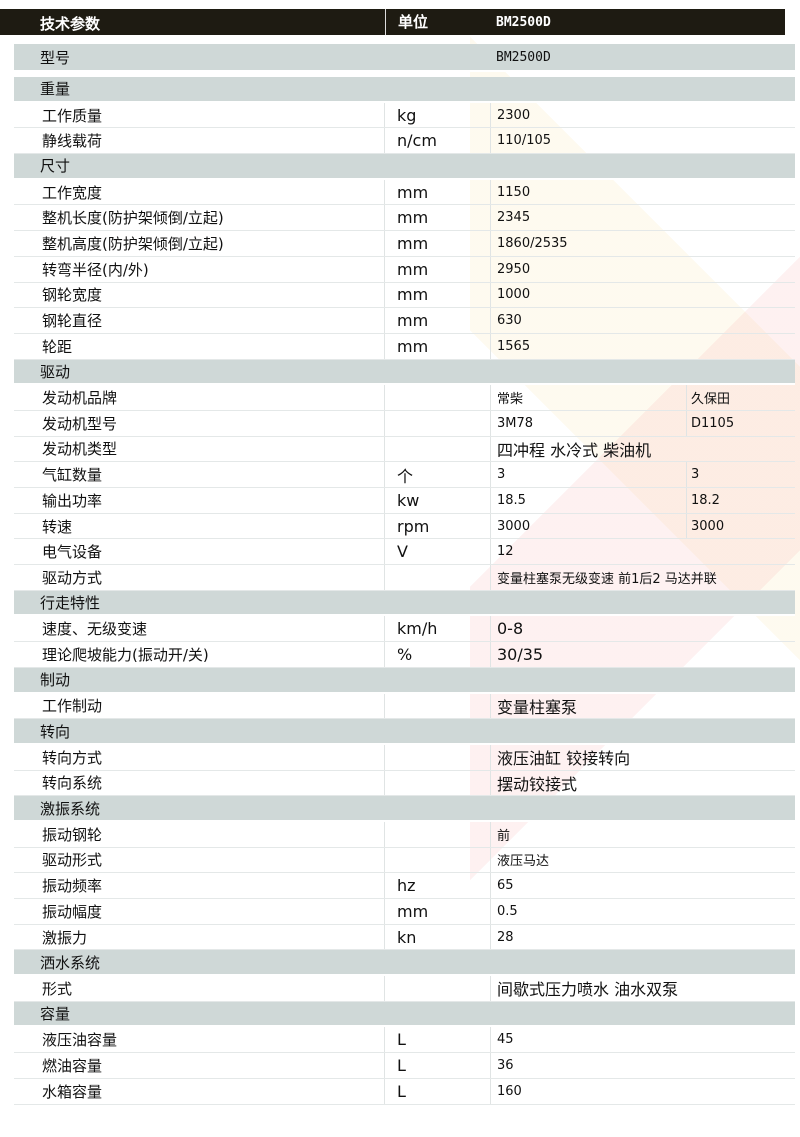  What do you see at coordinates (404, 1091) in the screenshot?
I see `table-row: 水箱容量 L 160` at bounding box center [404, 1091].